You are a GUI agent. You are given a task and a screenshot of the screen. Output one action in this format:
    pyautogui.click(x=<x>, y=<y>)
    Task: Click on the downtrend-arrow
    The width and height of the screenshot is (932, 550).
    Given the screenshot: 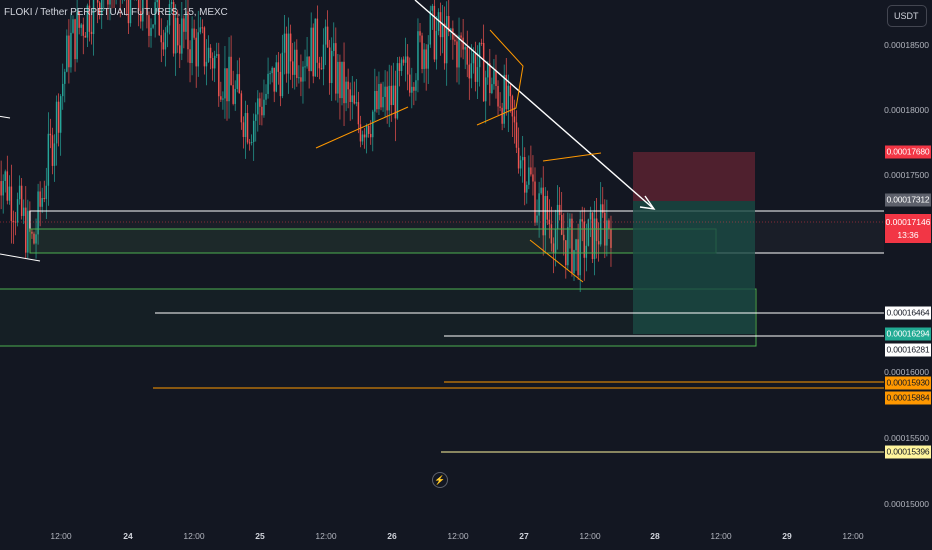 What is the action you would take?
    pyautogui.click(x=534, y=105)
    